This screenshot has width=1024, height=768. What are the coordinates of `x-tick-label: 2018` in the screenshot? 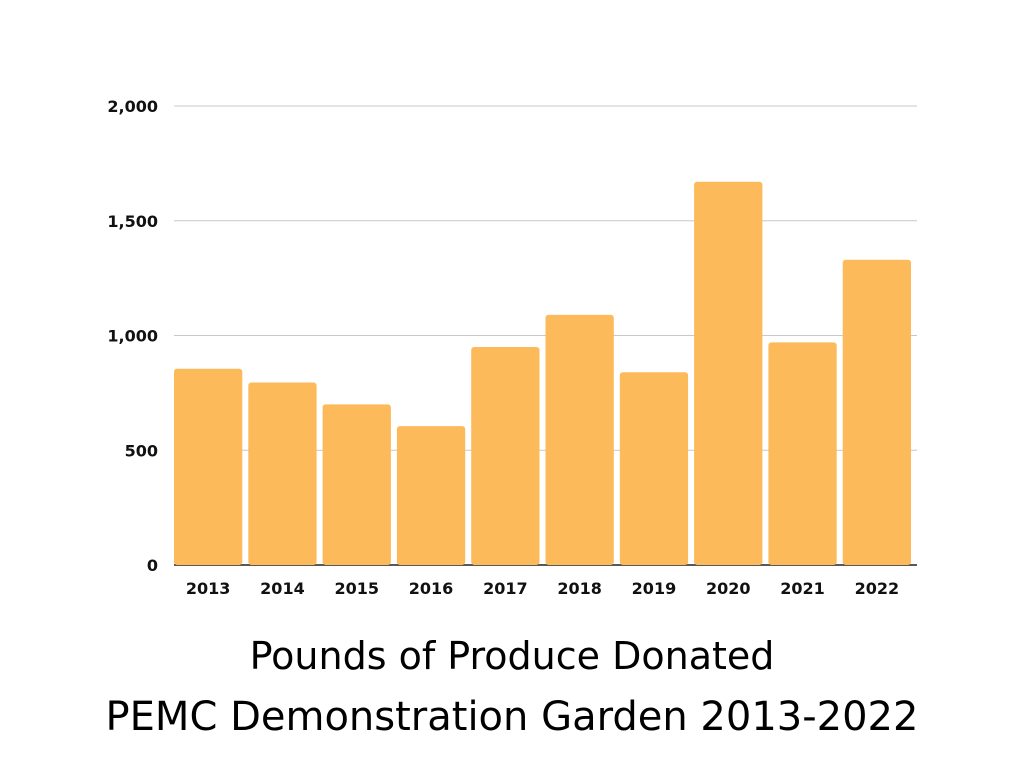 It's located at (579, 588).